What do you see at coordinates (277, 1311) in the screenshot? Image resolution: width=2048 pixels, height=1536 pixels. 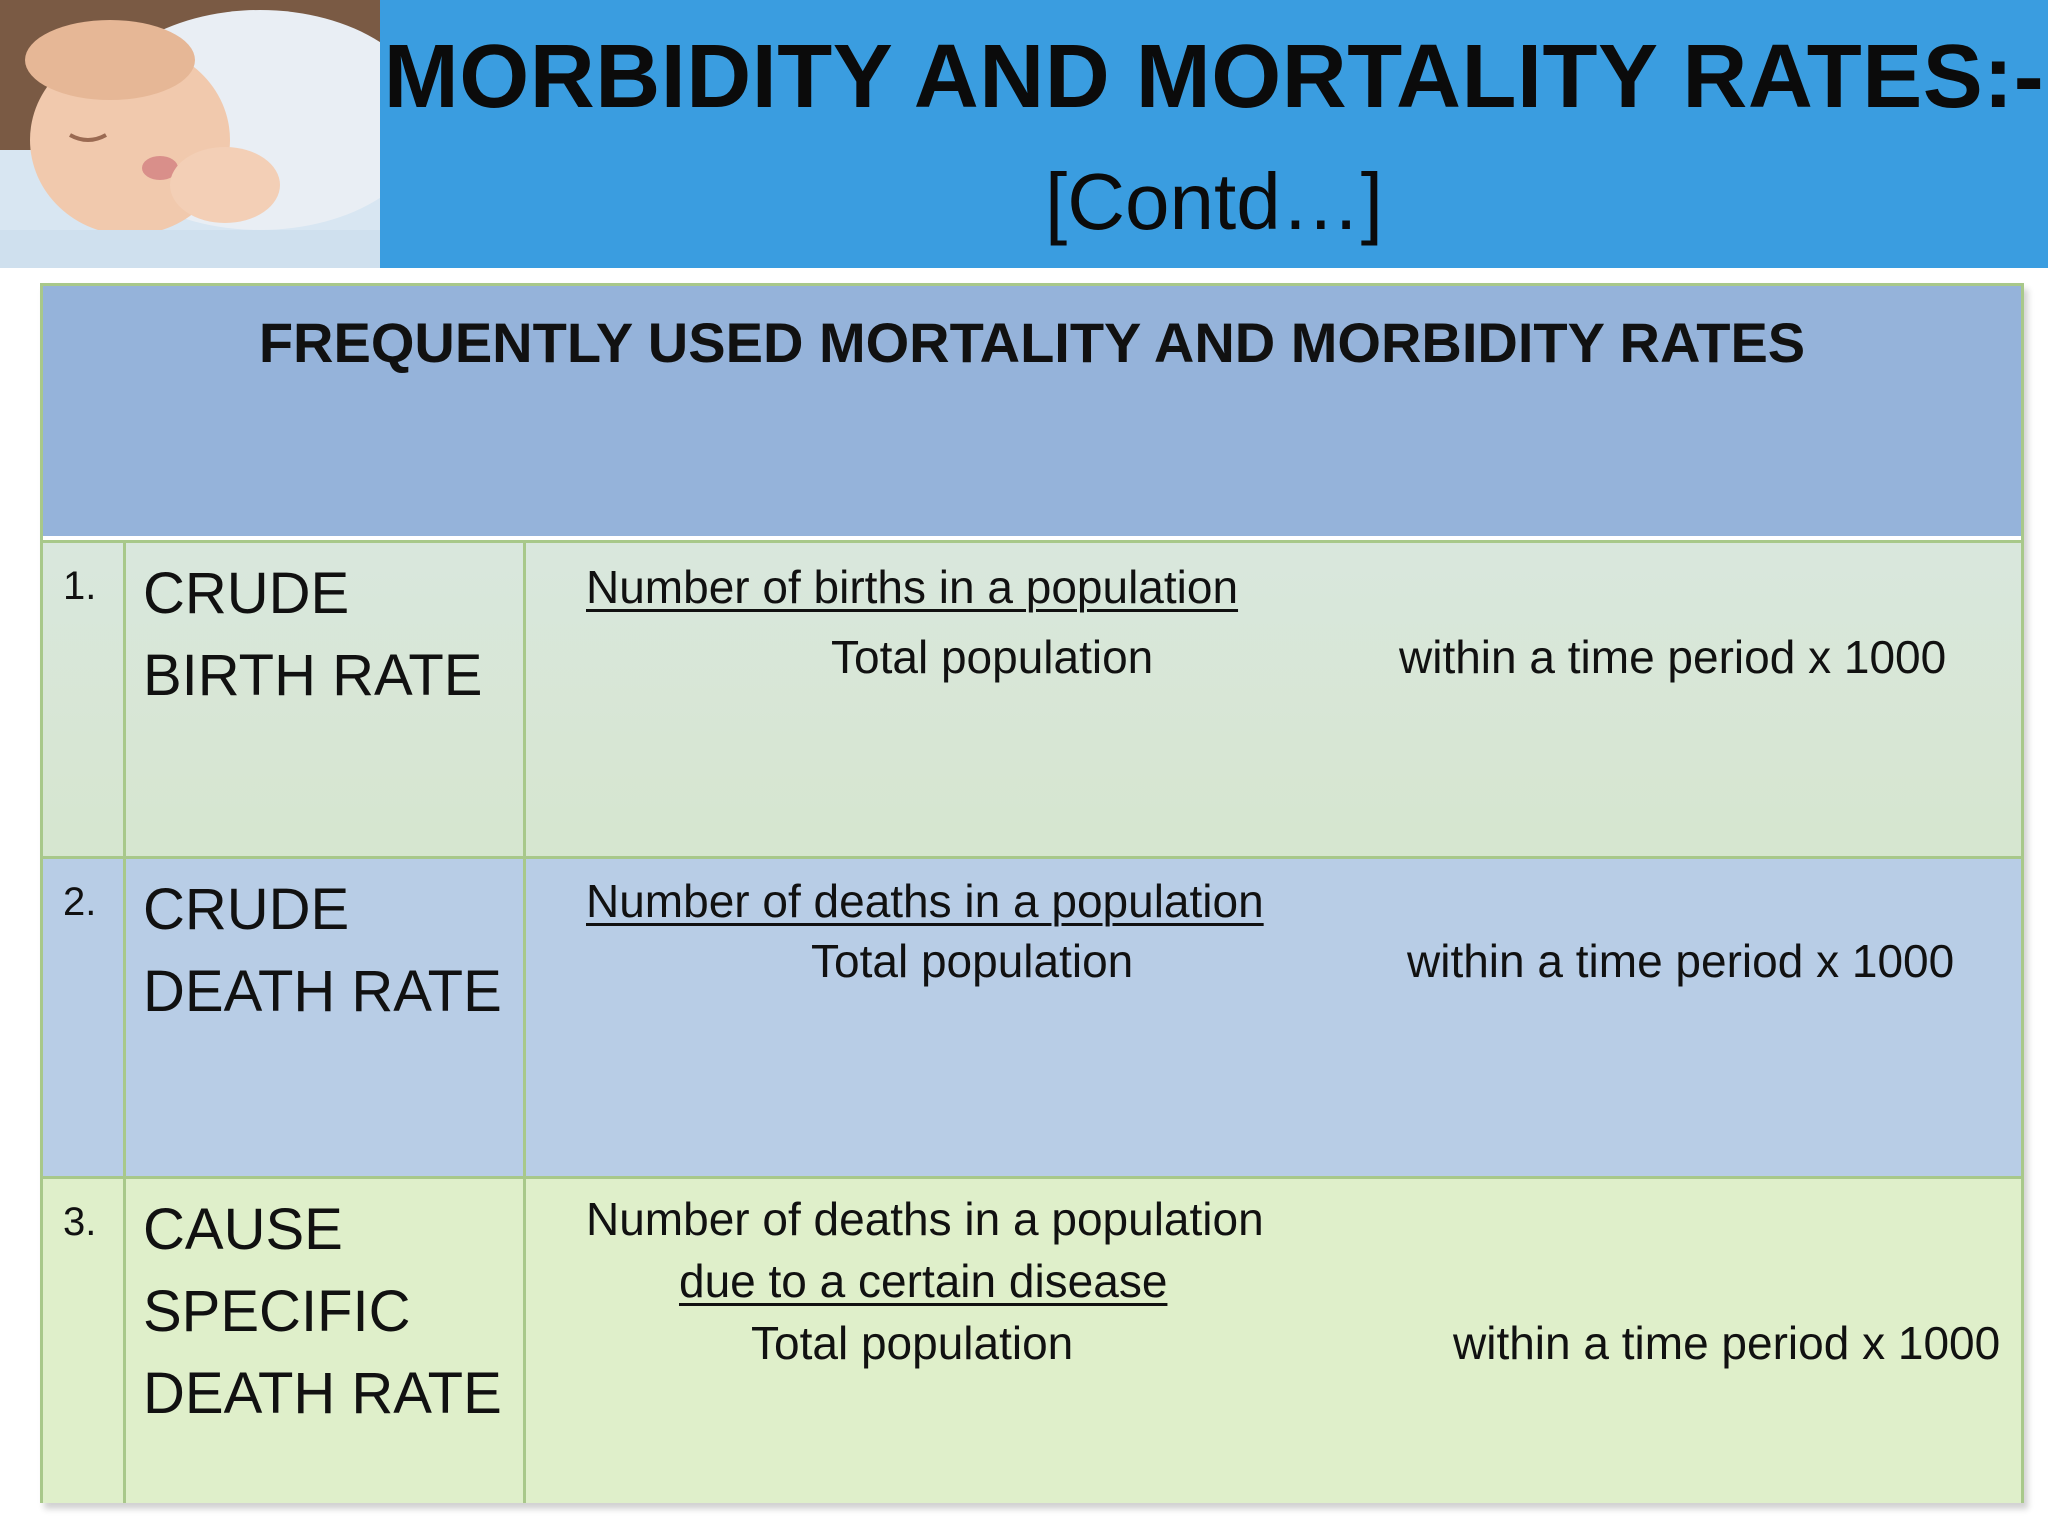 I see `rate-name-line: SPECIFIC` at bounding box center [277, 1311].